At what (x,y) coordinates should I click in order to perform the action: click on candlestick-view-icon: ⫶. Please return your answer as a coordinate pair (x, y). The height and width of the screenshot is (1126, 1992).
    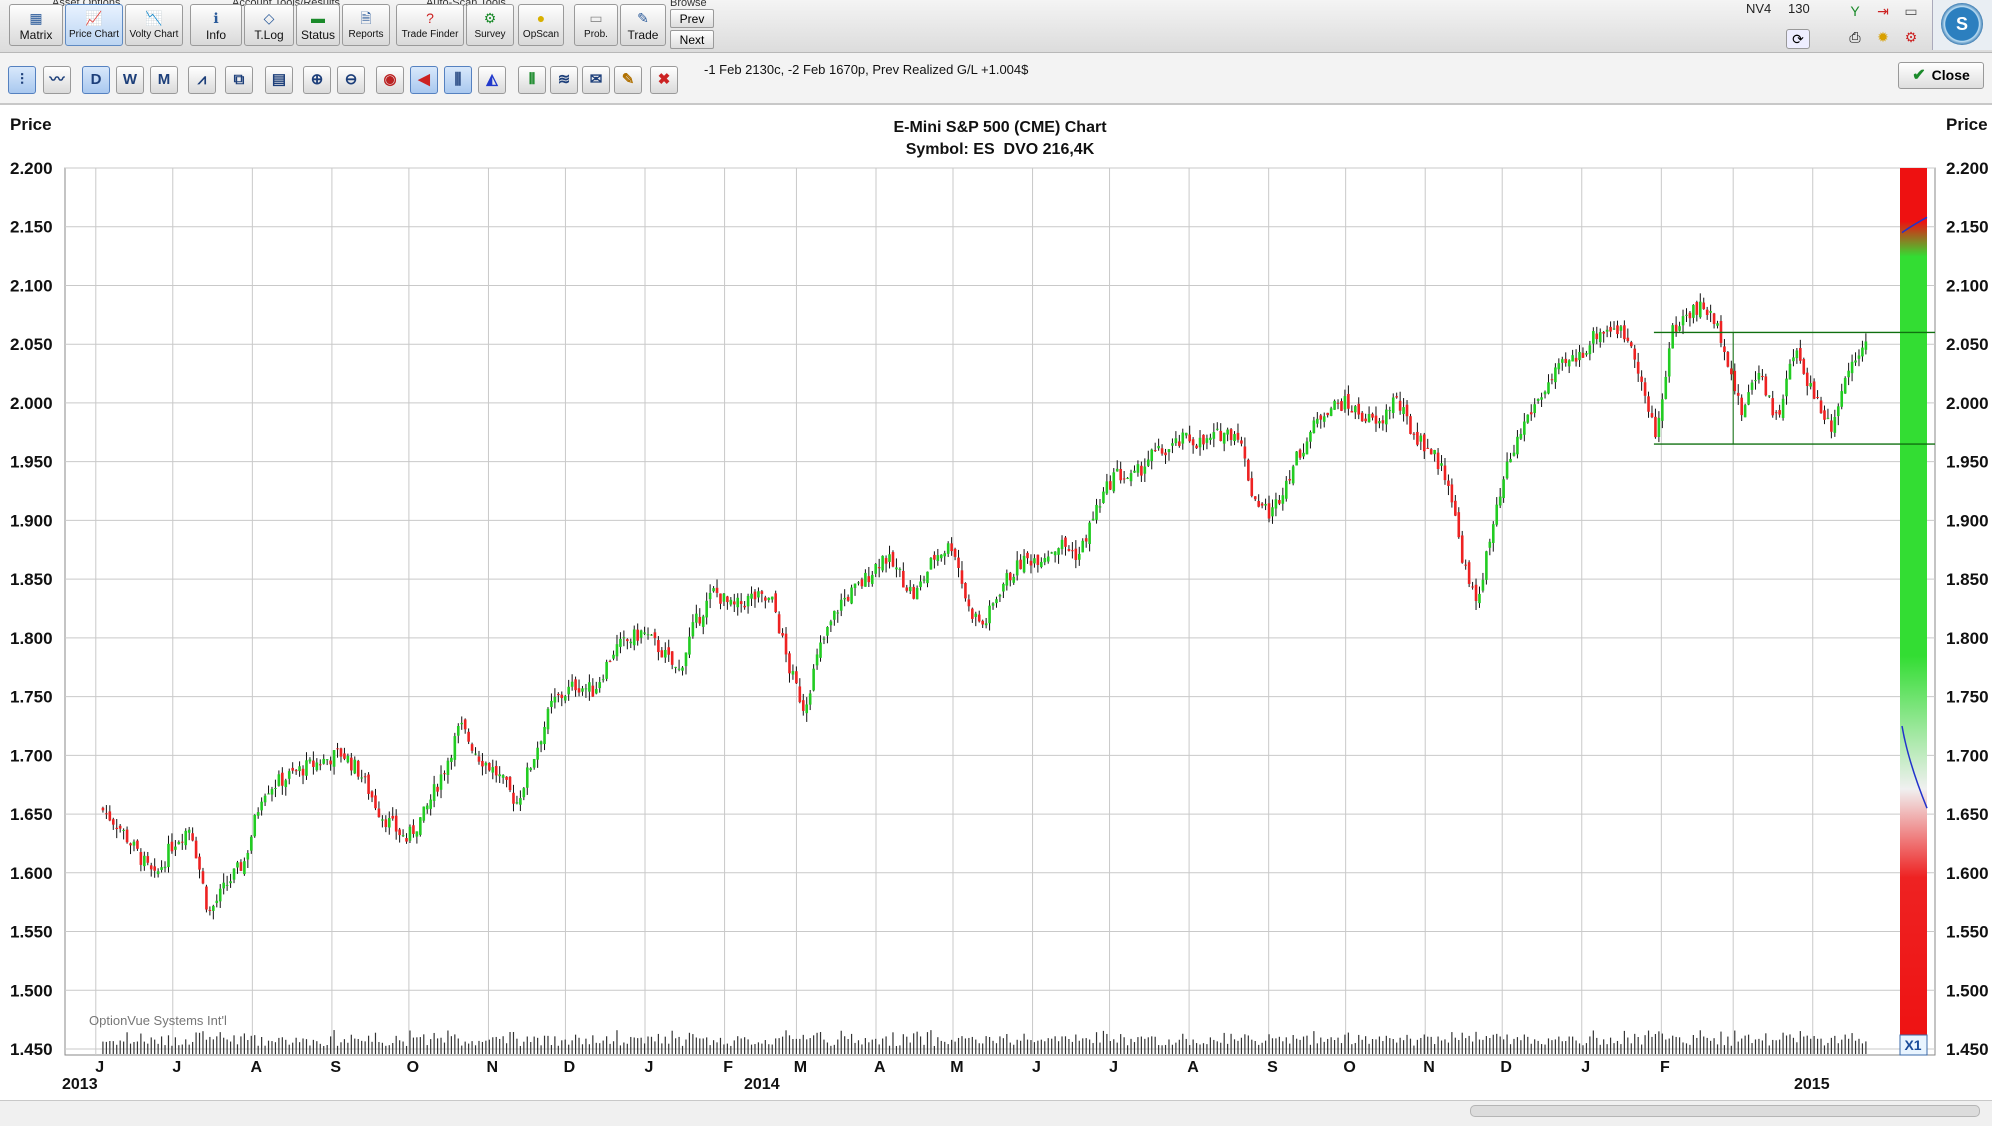
    Looking at the image, I should click on (22, 80).